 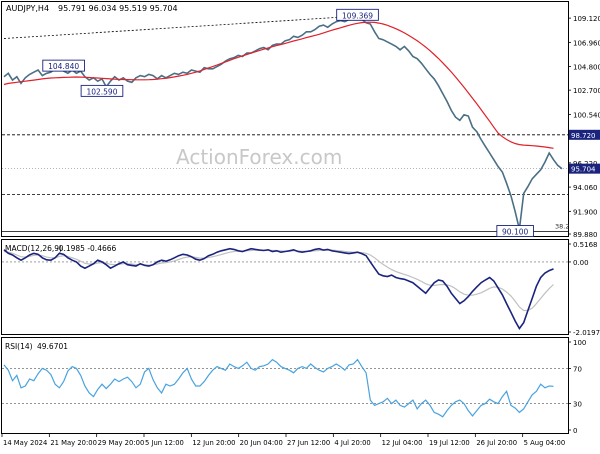 I want to click on retracement-label: 38.2, so click(x=562, y=227).